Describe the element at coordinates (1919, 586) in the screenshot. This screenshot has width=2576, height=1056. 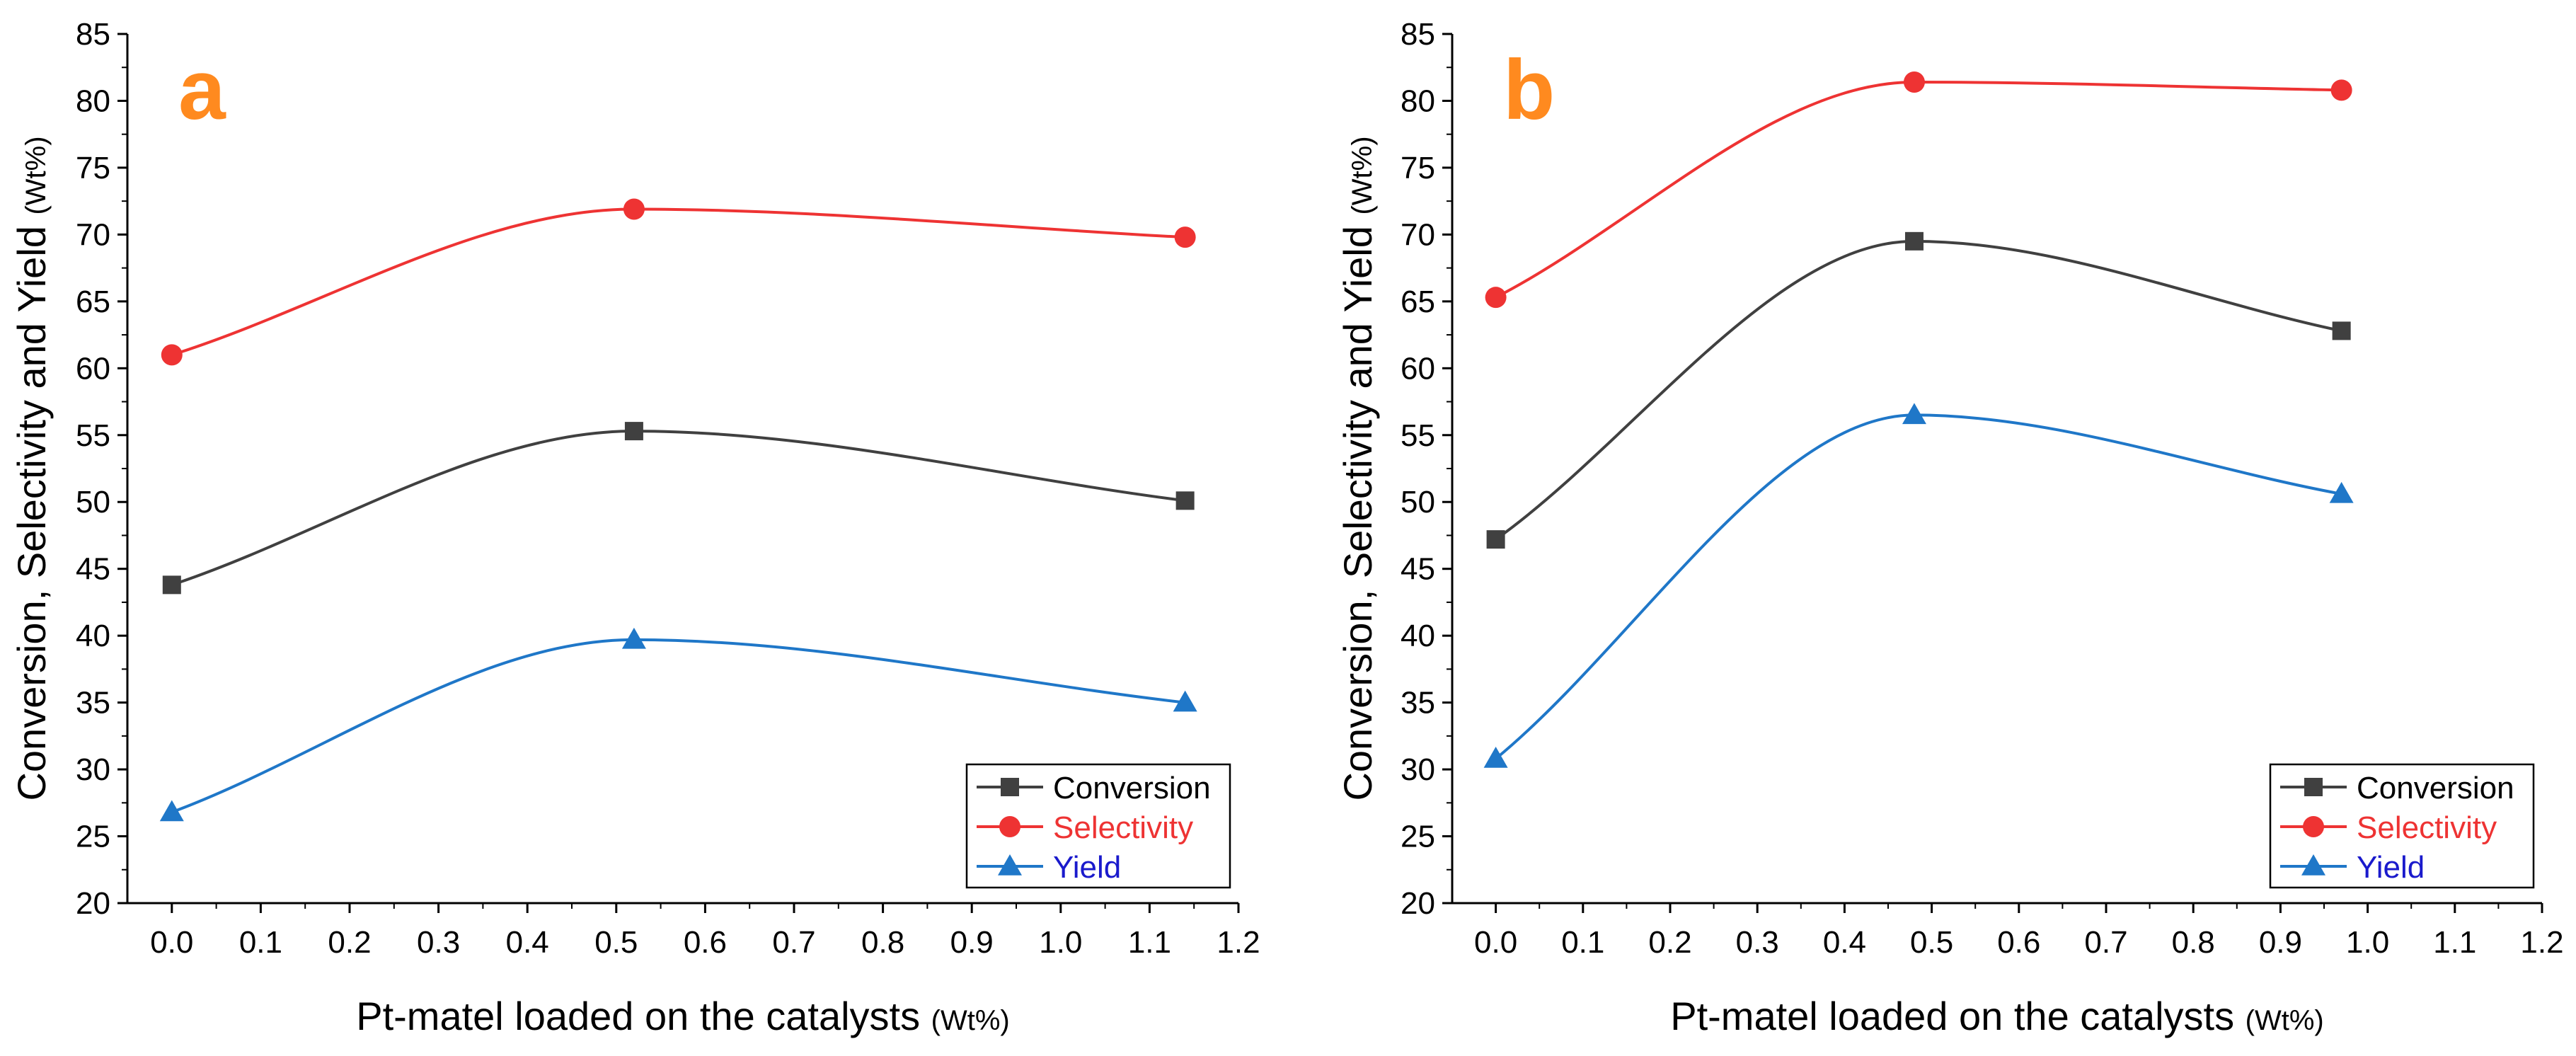
I see `series-line-yield` at that location.